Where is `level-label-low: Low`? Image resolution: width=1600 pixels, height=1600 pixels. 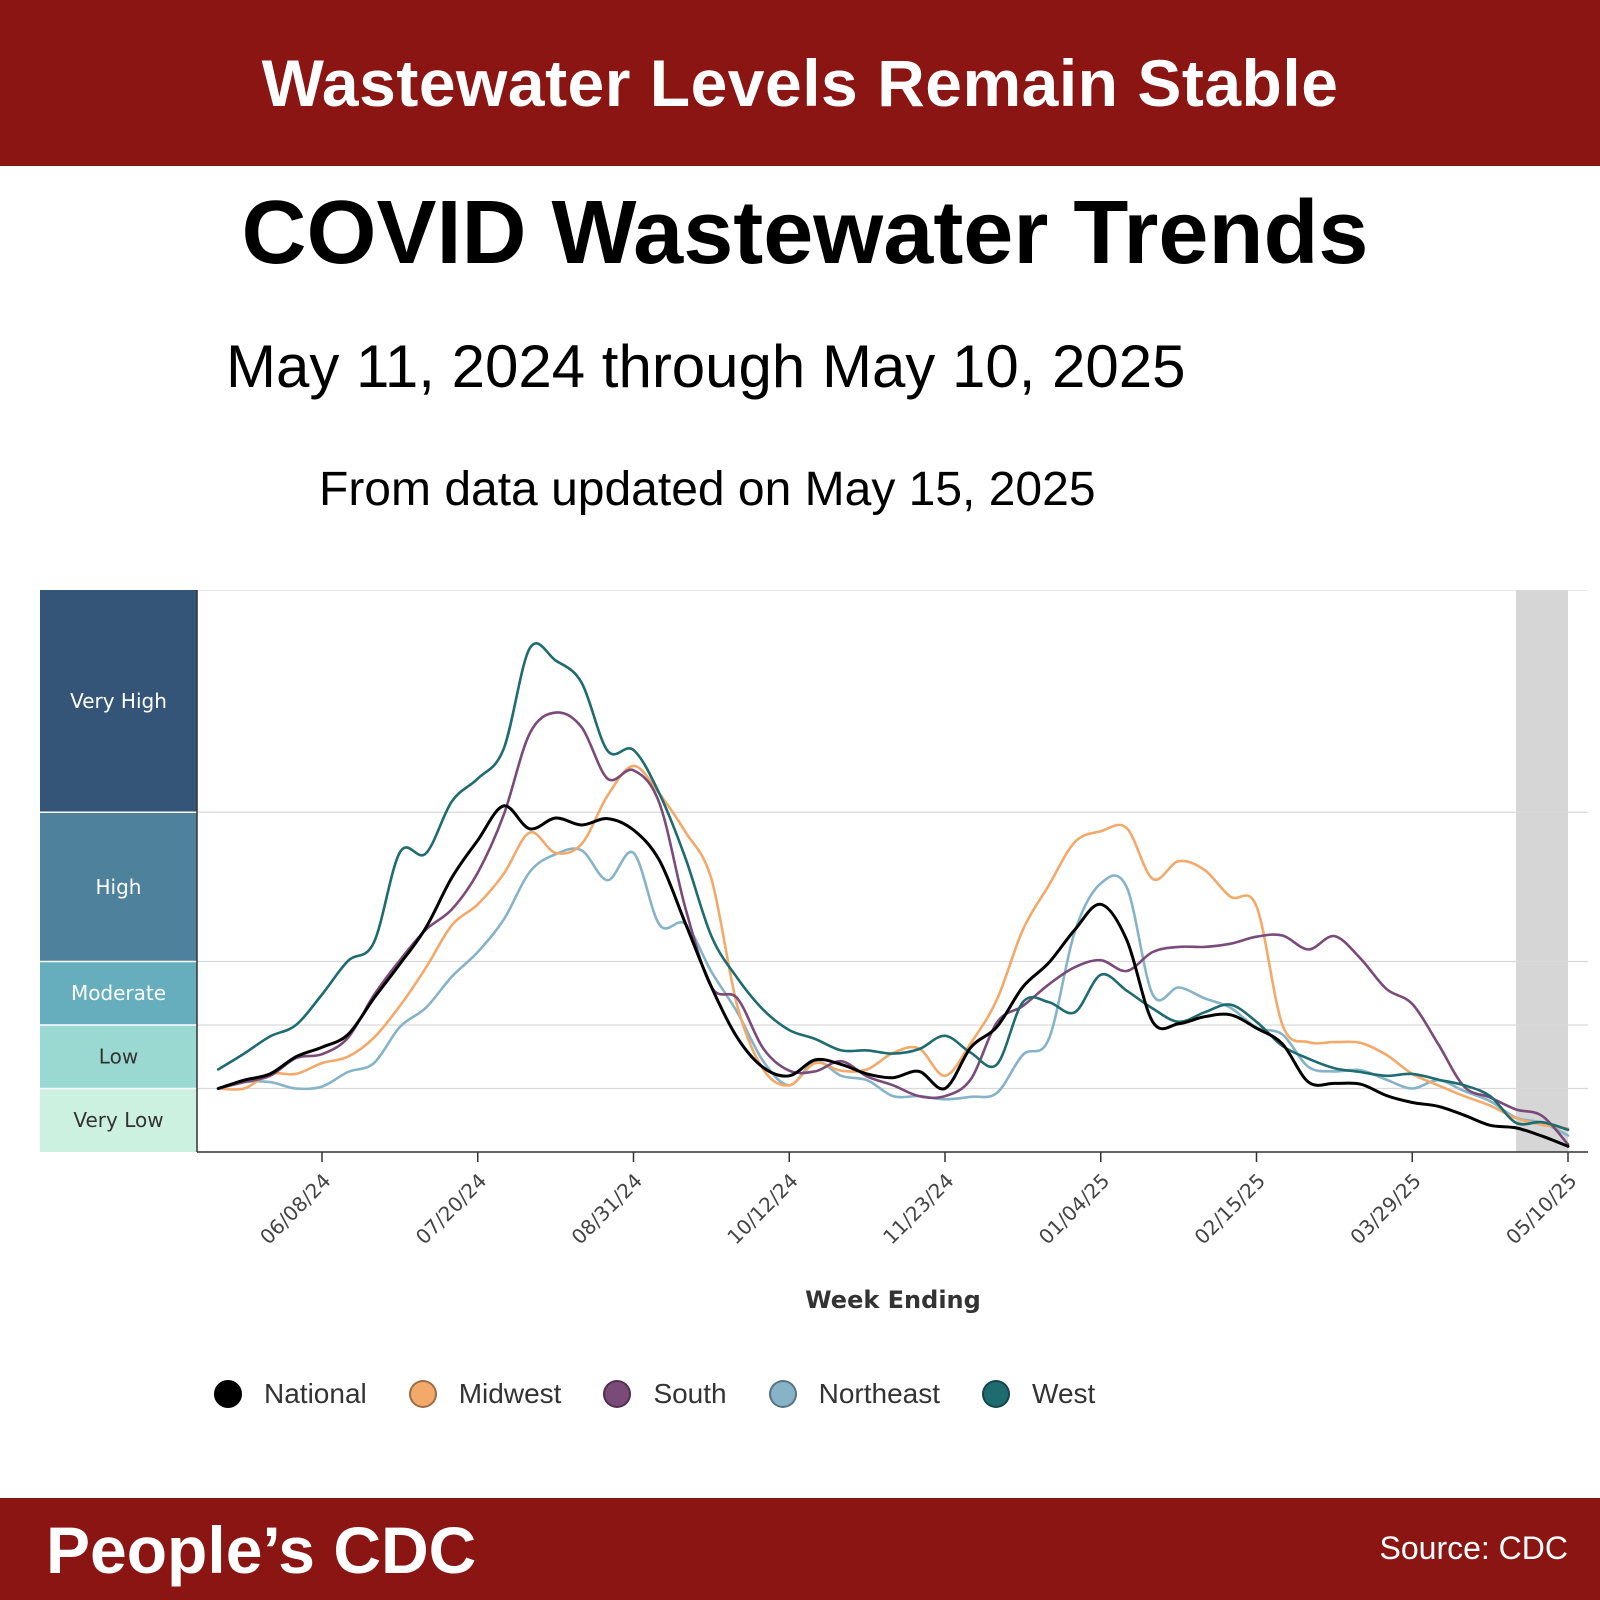 level-label-low: Low is located at coordinates (118, 1057).